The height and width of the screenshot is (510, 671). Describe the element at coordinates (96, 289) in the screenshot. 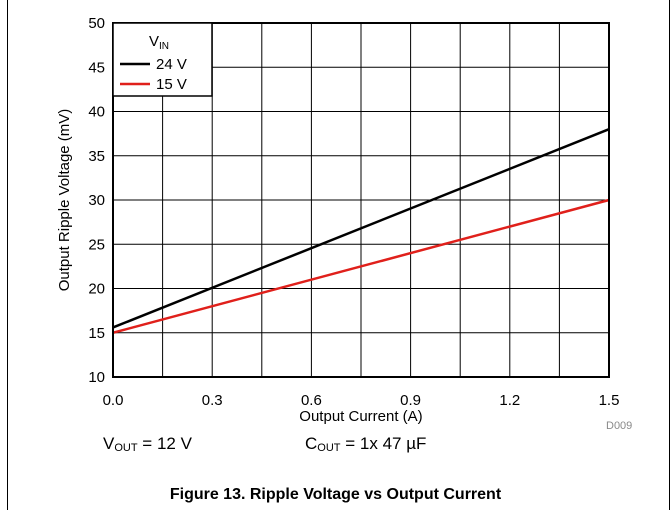

I see `y-tick-label: 20` at that location.